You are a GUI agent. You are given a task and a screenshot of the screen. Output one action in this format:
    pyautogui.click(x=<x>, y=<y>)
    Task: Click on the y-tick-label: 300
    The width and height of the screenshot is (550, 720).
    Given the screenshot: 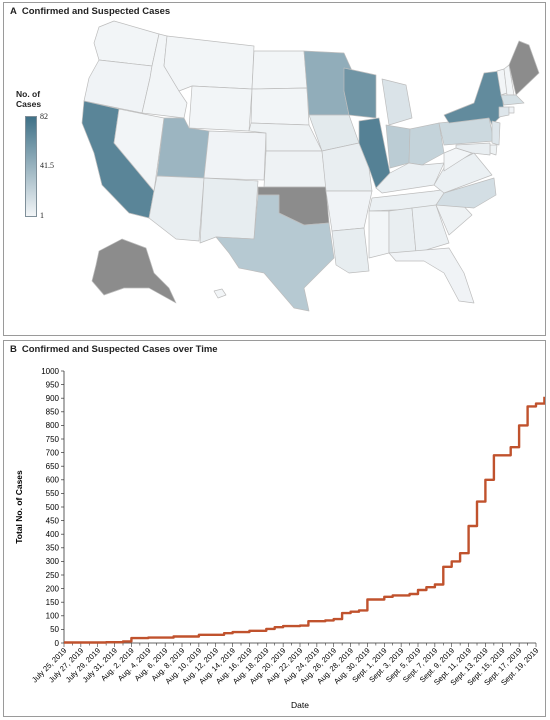 What is the action you would take?
    pyautogui.click(x=53, y=561)
    